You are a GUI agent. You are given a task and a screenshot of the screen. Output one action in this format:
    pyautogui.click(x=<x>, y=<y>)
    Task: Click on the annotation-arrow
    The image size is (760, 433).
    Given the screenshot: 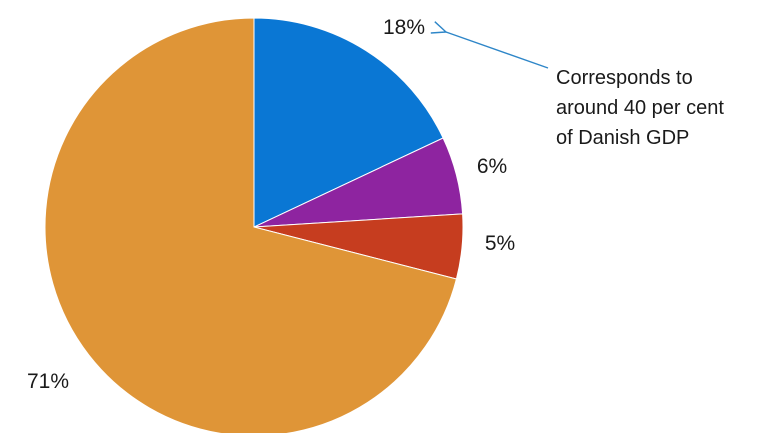 What is the action you would take?
    pyautogui.click(x=497, y=50)
    